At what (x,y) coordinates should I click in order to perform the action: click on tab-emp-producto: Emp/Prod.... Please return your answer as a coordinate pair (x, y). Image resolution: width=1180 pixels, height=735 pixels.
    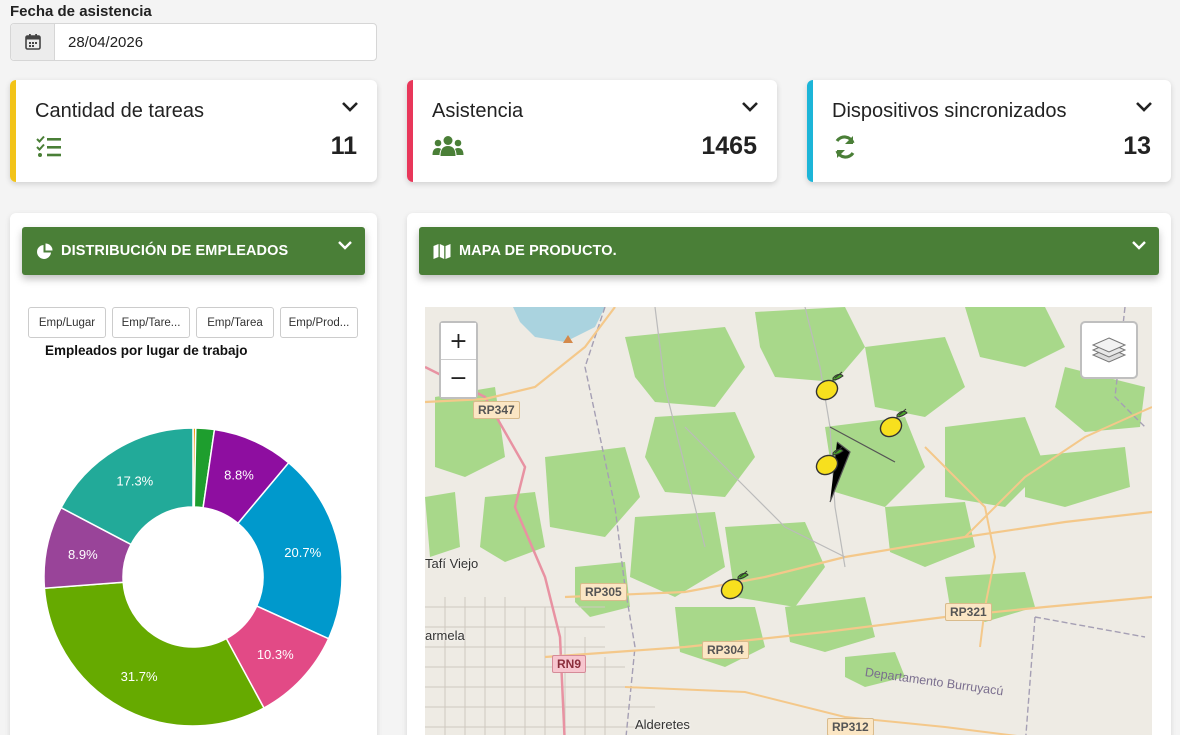
    Looking at the image, I should click on (319, 322).